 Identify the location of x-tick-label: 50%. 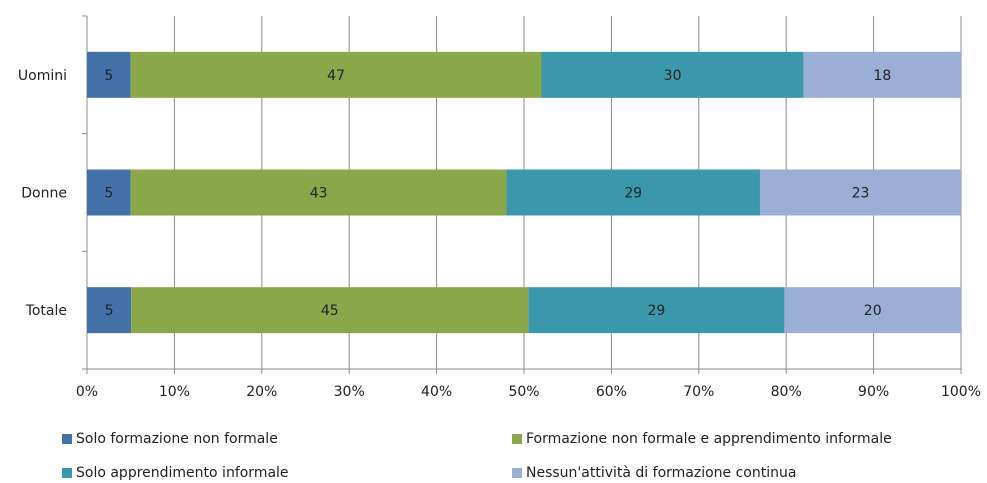
(523, 392).